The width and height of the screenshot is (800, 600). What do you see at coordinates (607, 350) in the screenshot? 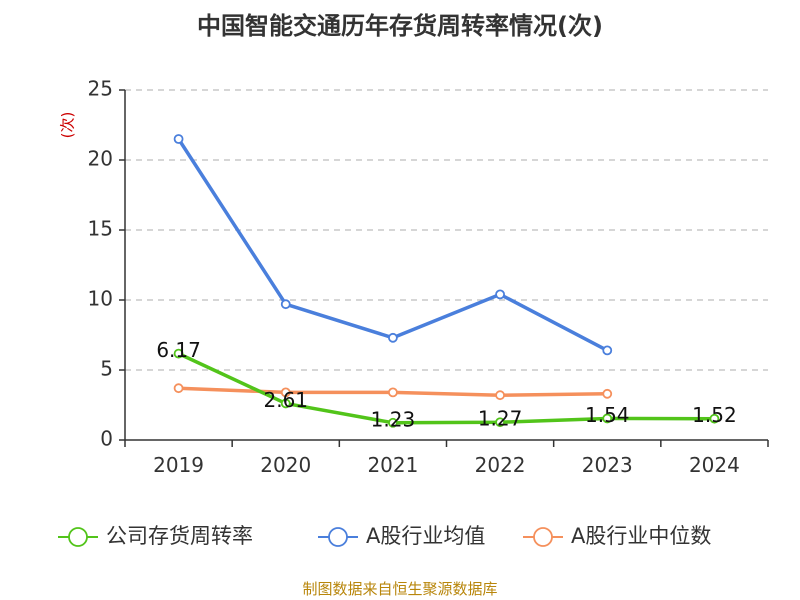
I see `series-1-point-2023` at bounding box center [607, 350].